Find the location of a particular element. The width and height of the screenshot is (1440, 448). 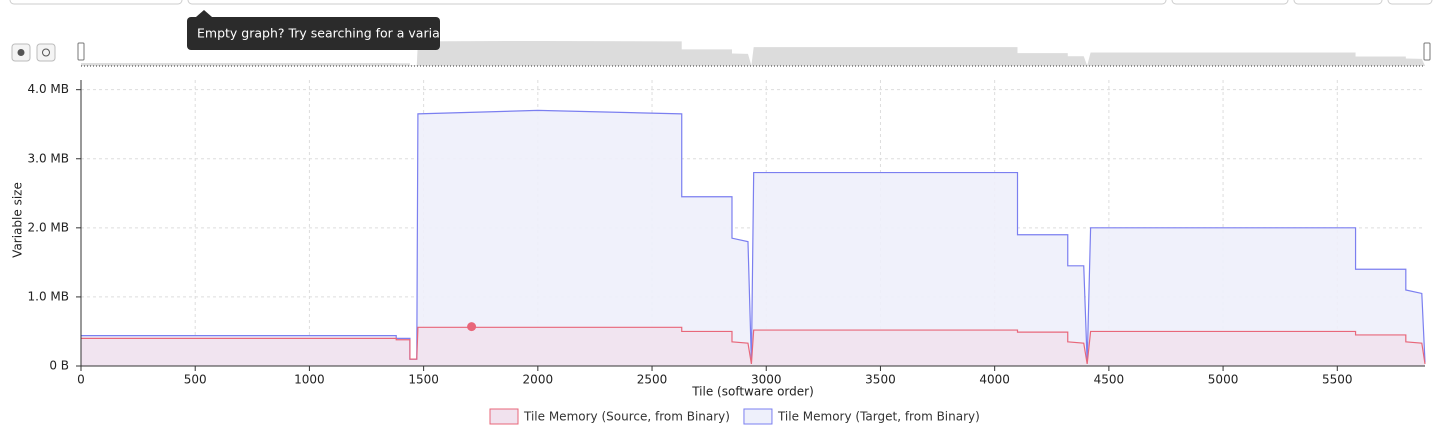

x-tick-label: 5500 is located at coordinates (1337, 380).